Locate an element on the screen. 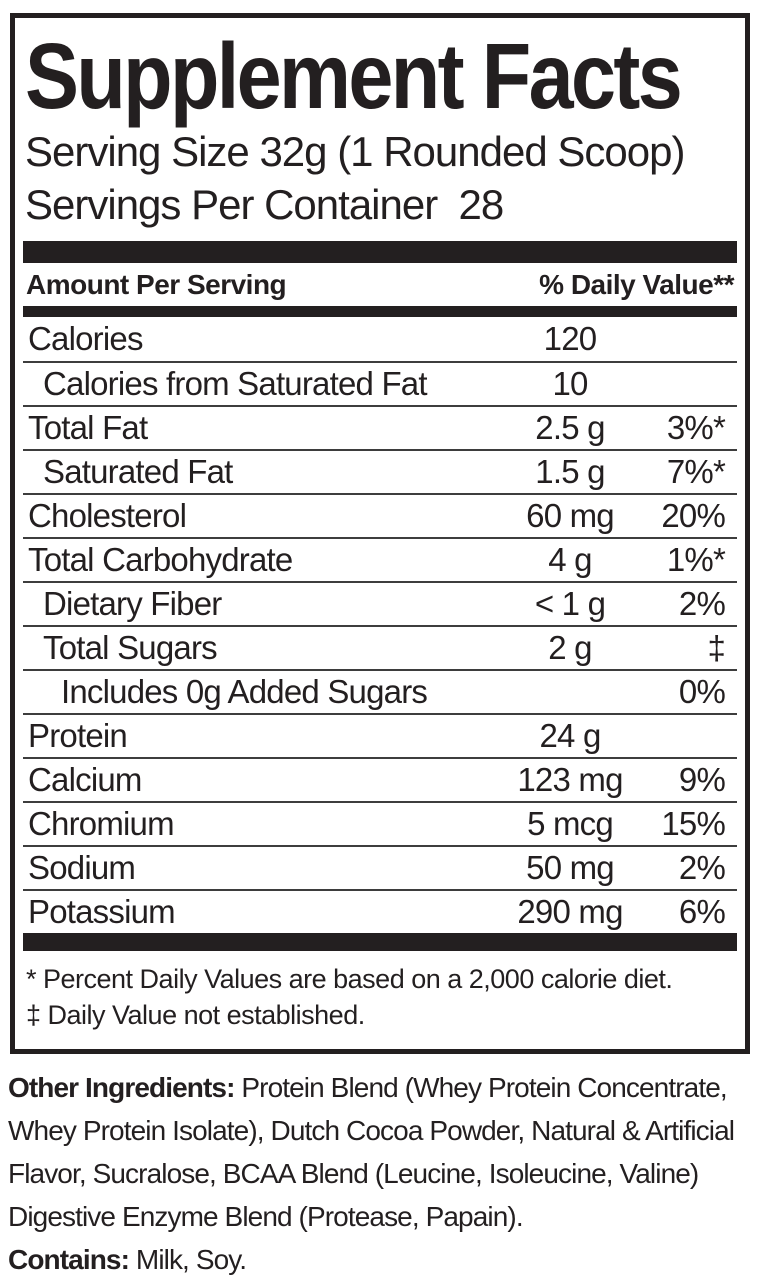  nutrient-name: Saturated Fat is located at coordinates (138, 471).